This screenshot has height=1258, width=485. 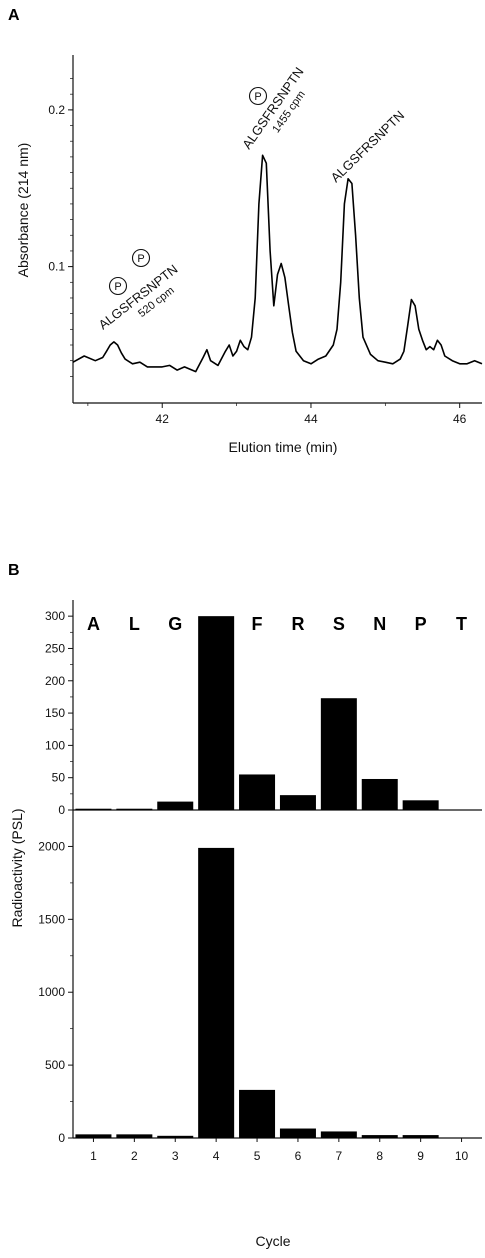 I want to click on x-axis-label: Elution time (min), so click(x=283, y=447).